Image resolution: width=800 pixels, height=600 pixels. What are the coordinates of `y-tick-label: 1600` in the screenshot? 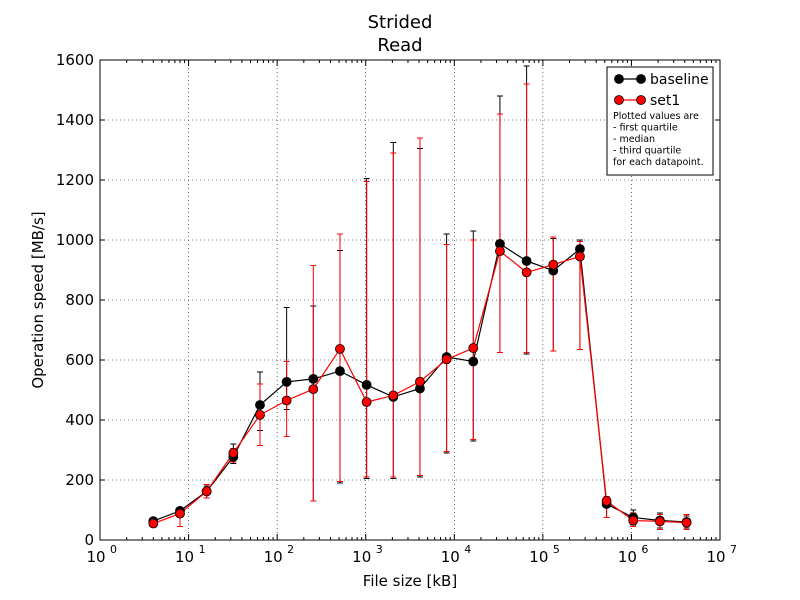 It's located at (75, 60).